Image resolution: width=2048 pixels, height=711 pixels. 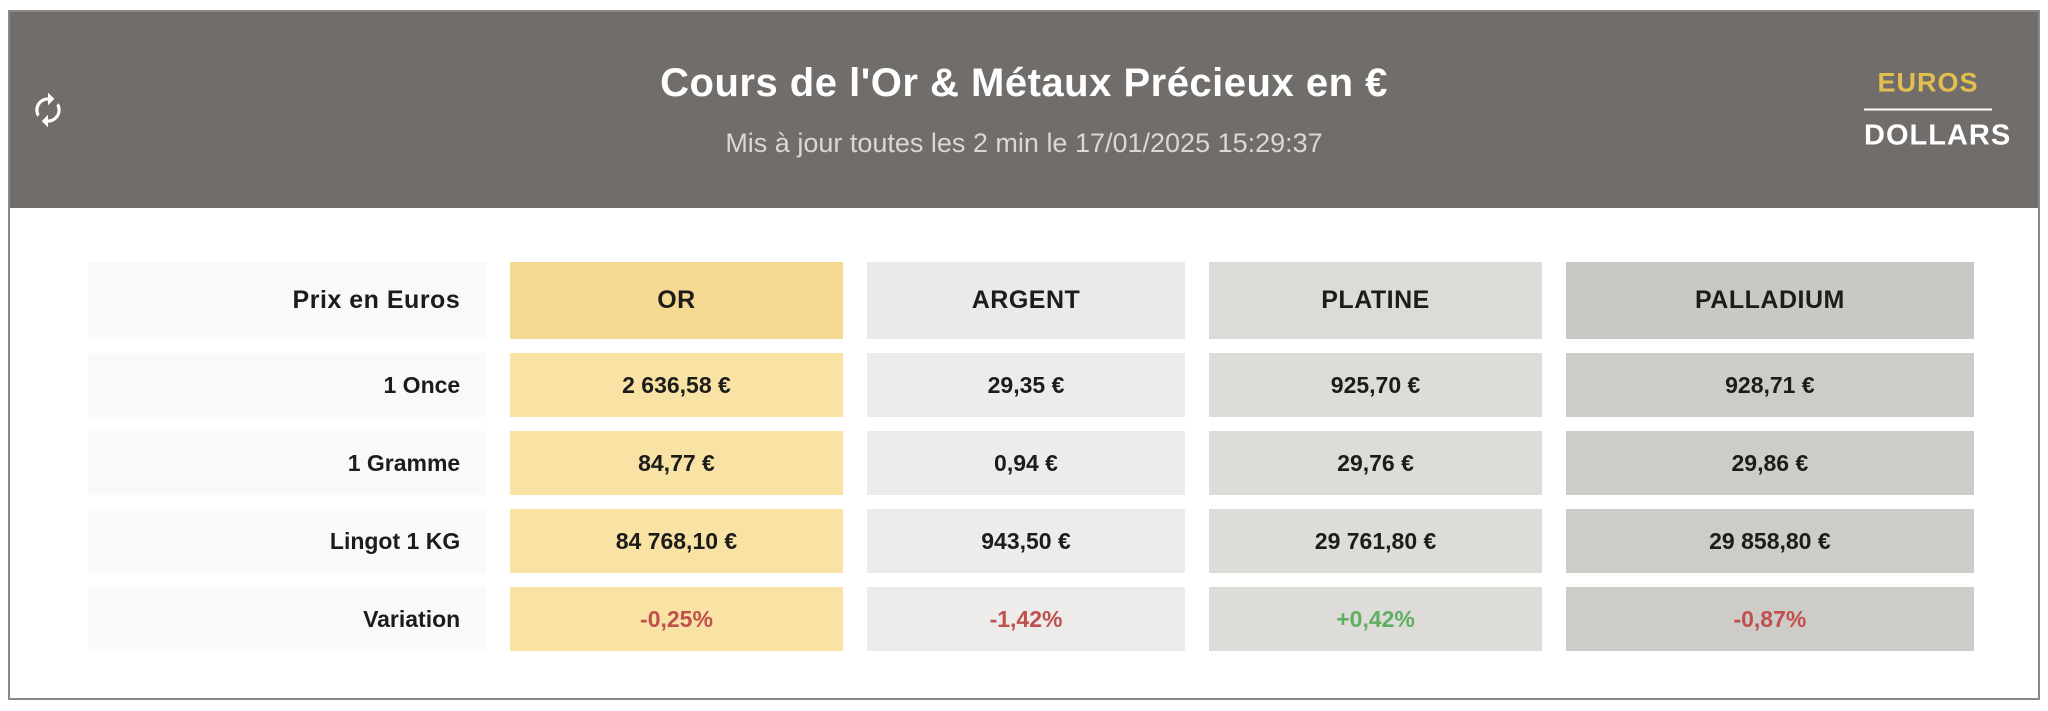 What do you see at coordinates (1769, 463) in the screenshot?
I see `price-cell-palladium-gramme: 29,86 €` at bounding box center [1769, 463].